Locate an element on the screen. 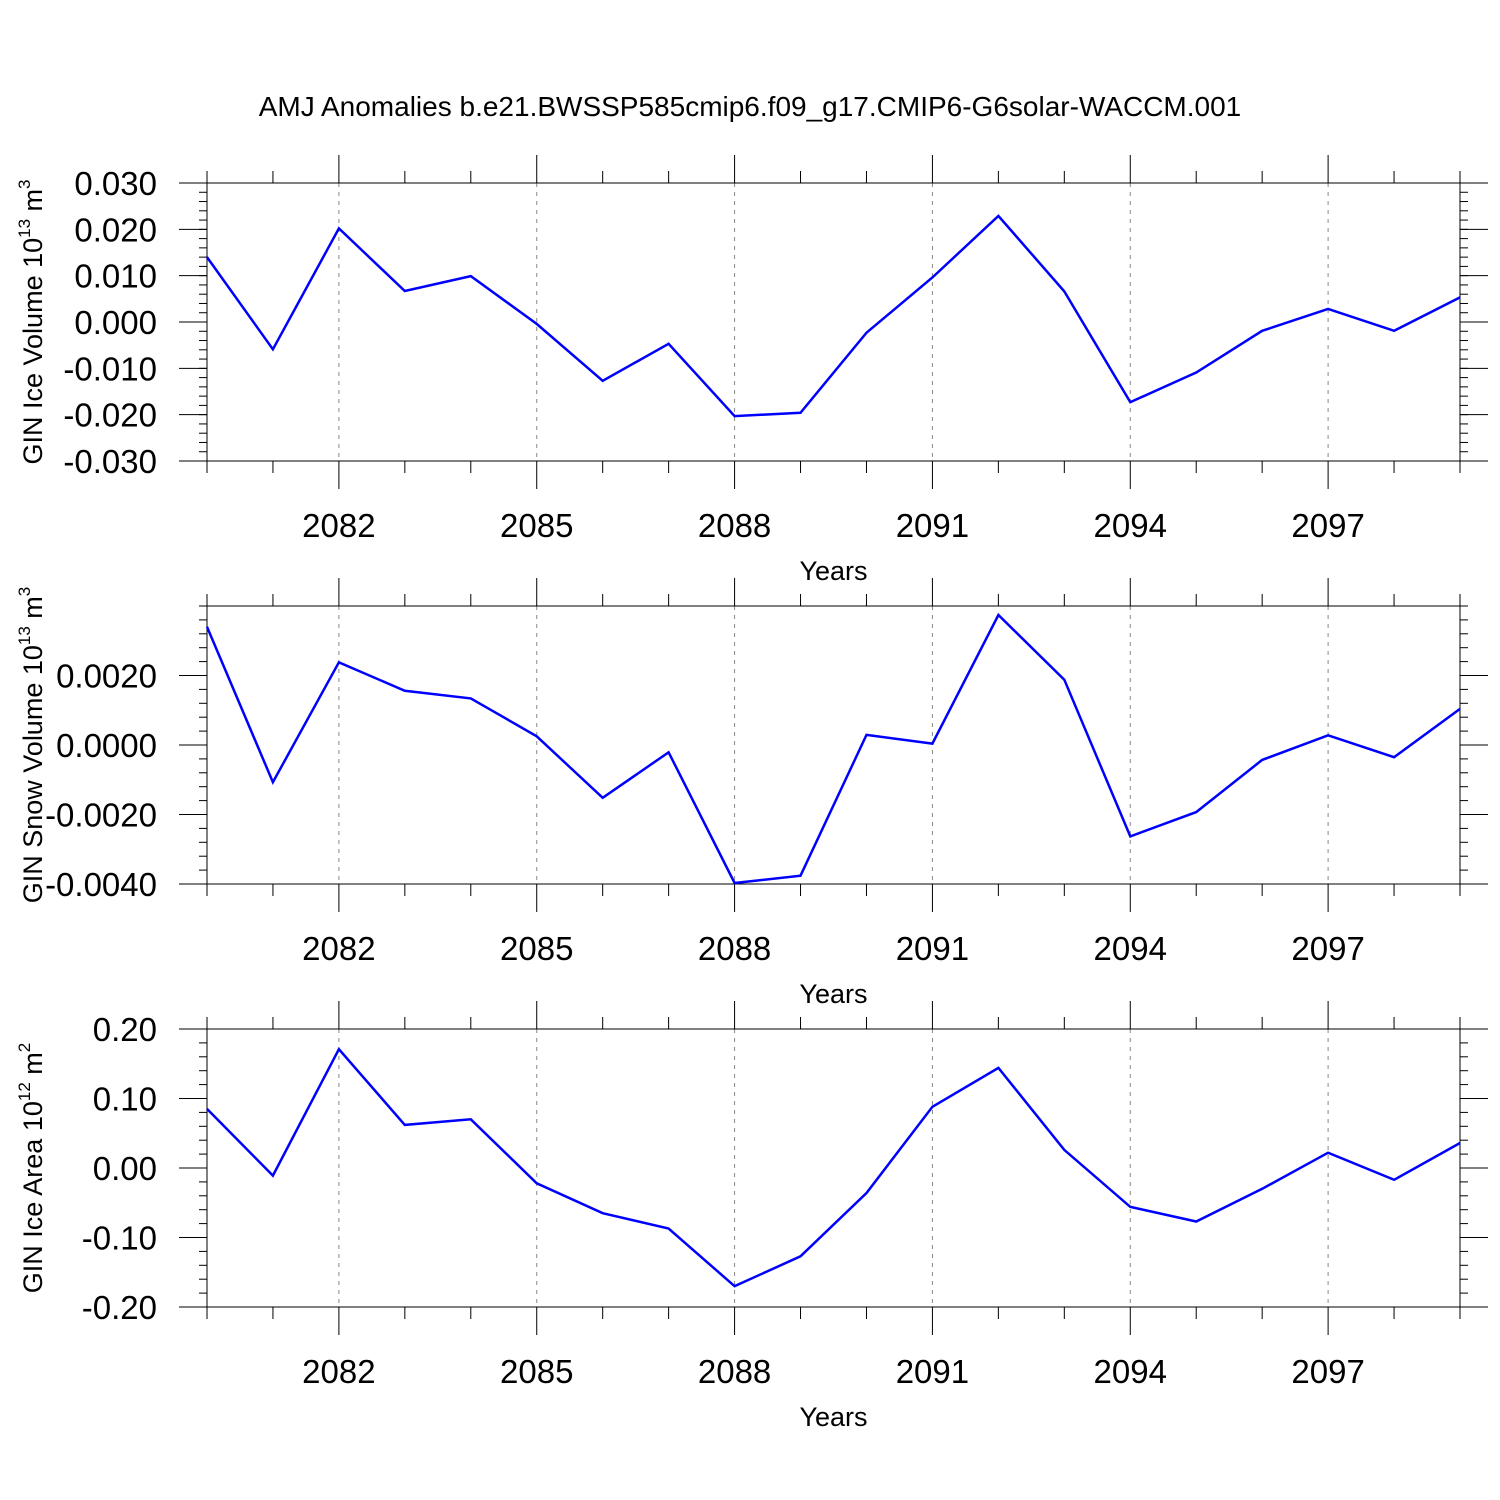  y-tick-label: -0.0020 is located at coordinates (101, 815).